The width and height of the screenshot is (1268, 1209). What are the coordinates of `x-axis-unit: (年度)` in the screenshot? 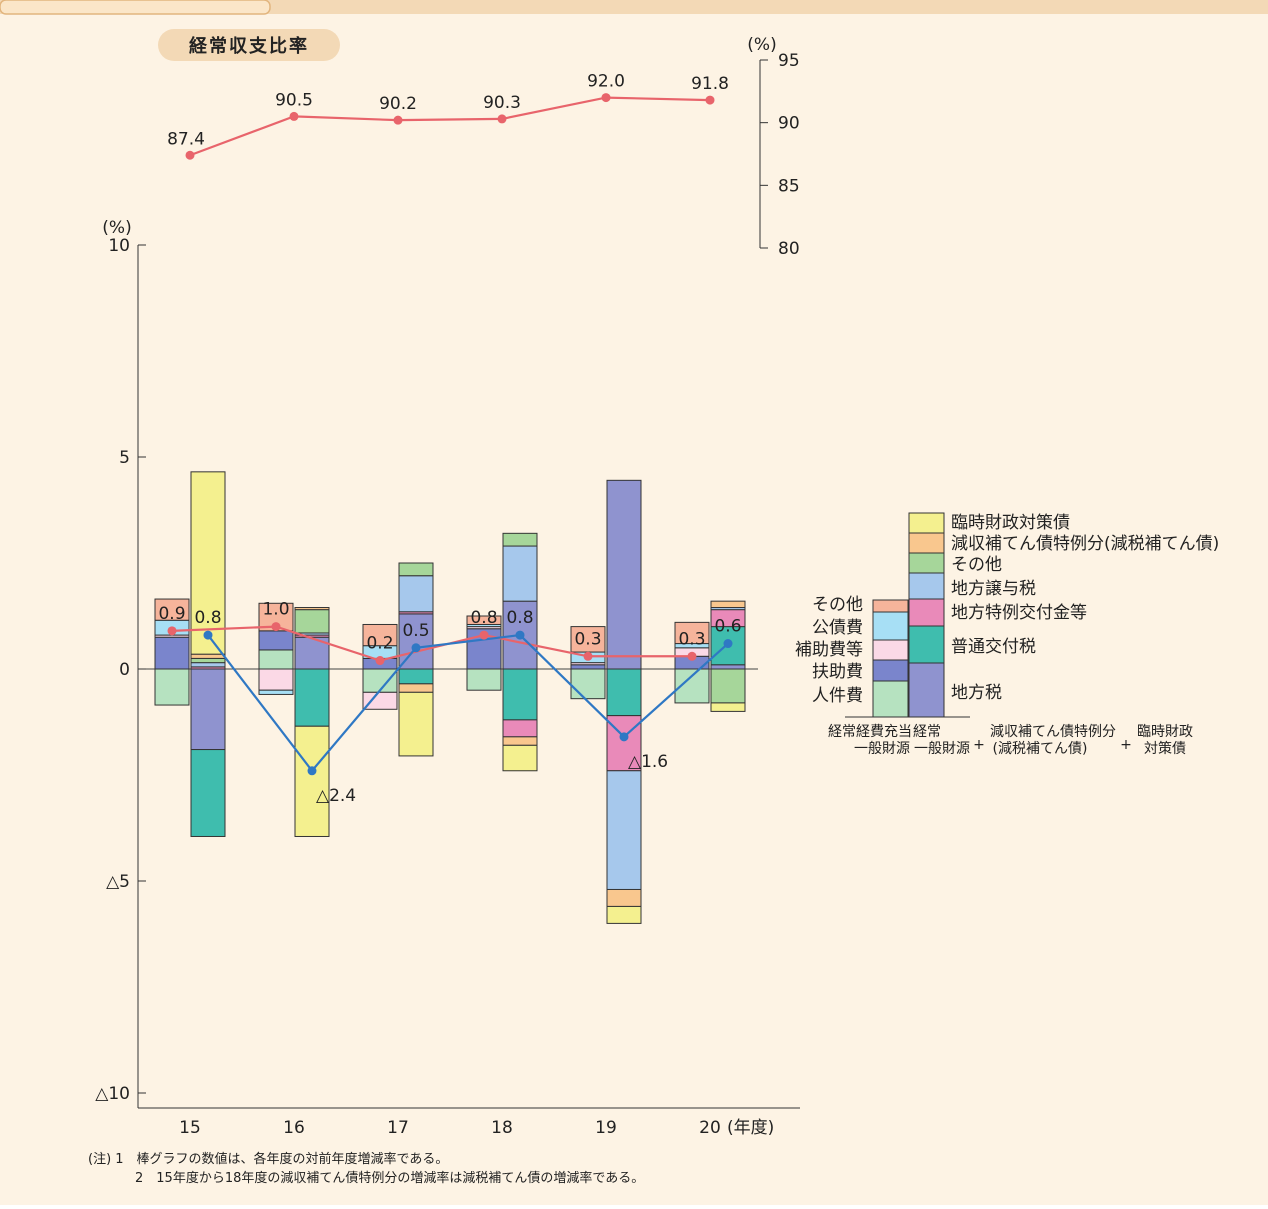 It's located at (750, 1128).